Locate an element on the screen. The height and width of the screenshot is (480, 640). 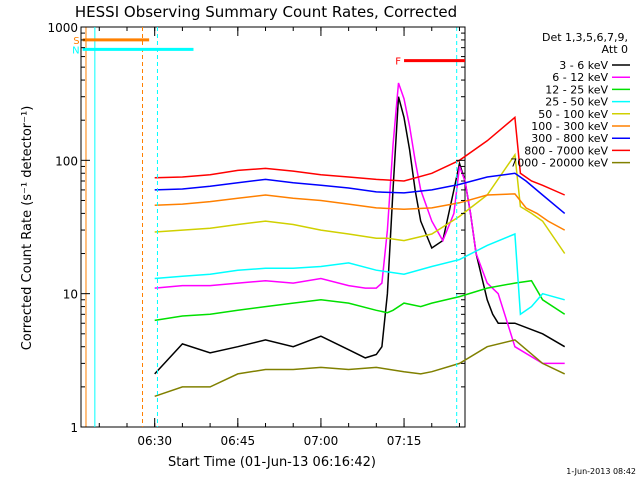
legend-header-line-1: Det 1,3,5,6,7,9, is located at coordinates (585, 37).